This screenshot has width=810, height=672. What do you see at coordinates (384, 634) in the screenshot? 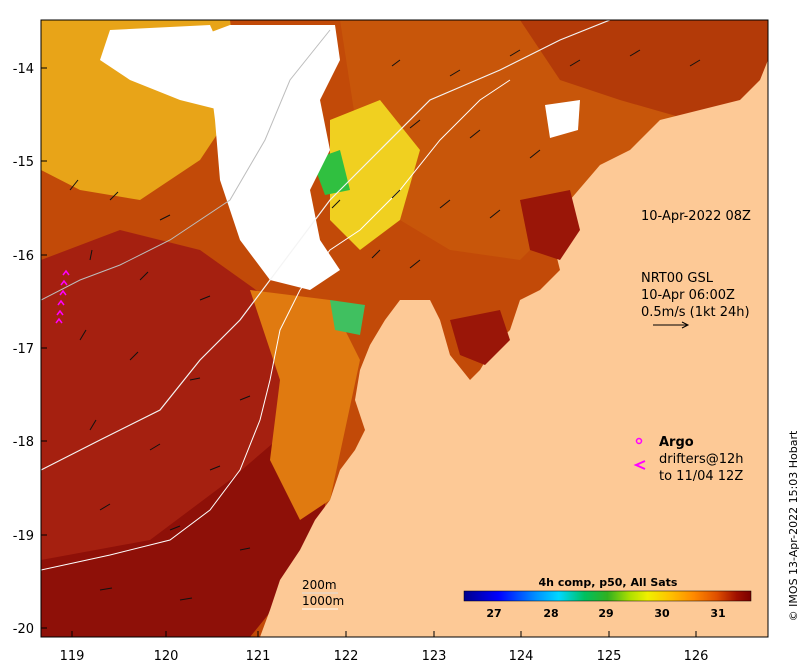
I see `x-axis` at bounding box center [384, 634].